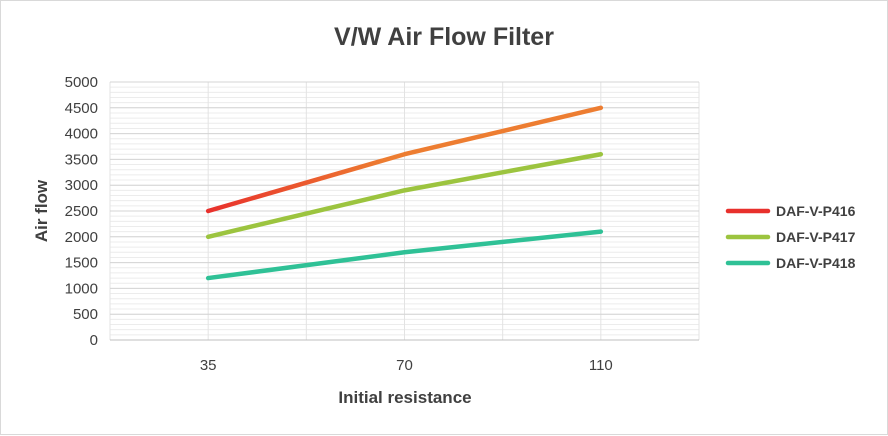 This screenshot has height=436, width=888. Describe the element at coordinates (444, 37) in the screenshot. I see `chart-title: V/W Air Flow Filter` at that location.